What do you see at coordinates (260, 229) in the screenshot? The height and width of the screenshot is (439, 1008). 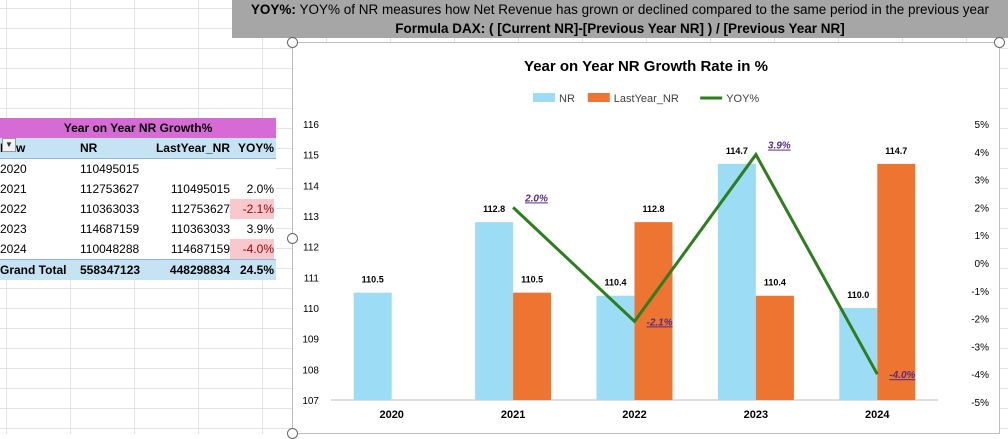 I see `yoy-cell: 3.9%` at bounding box center [260, 229].